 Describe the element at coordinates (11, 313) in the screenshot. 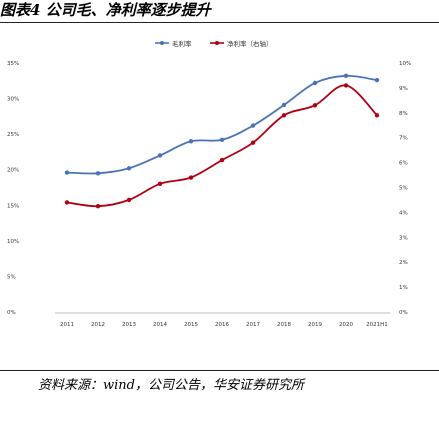

I see `left-tick-label: 0%` at that location.